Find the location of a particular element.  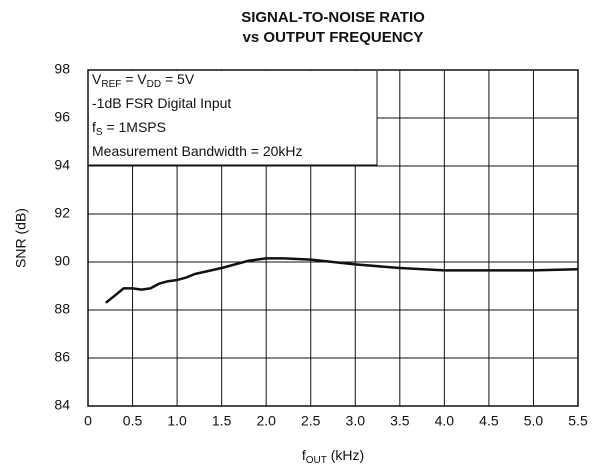

annotation: fS = 1MSPS is located at coordinates (129, 128).